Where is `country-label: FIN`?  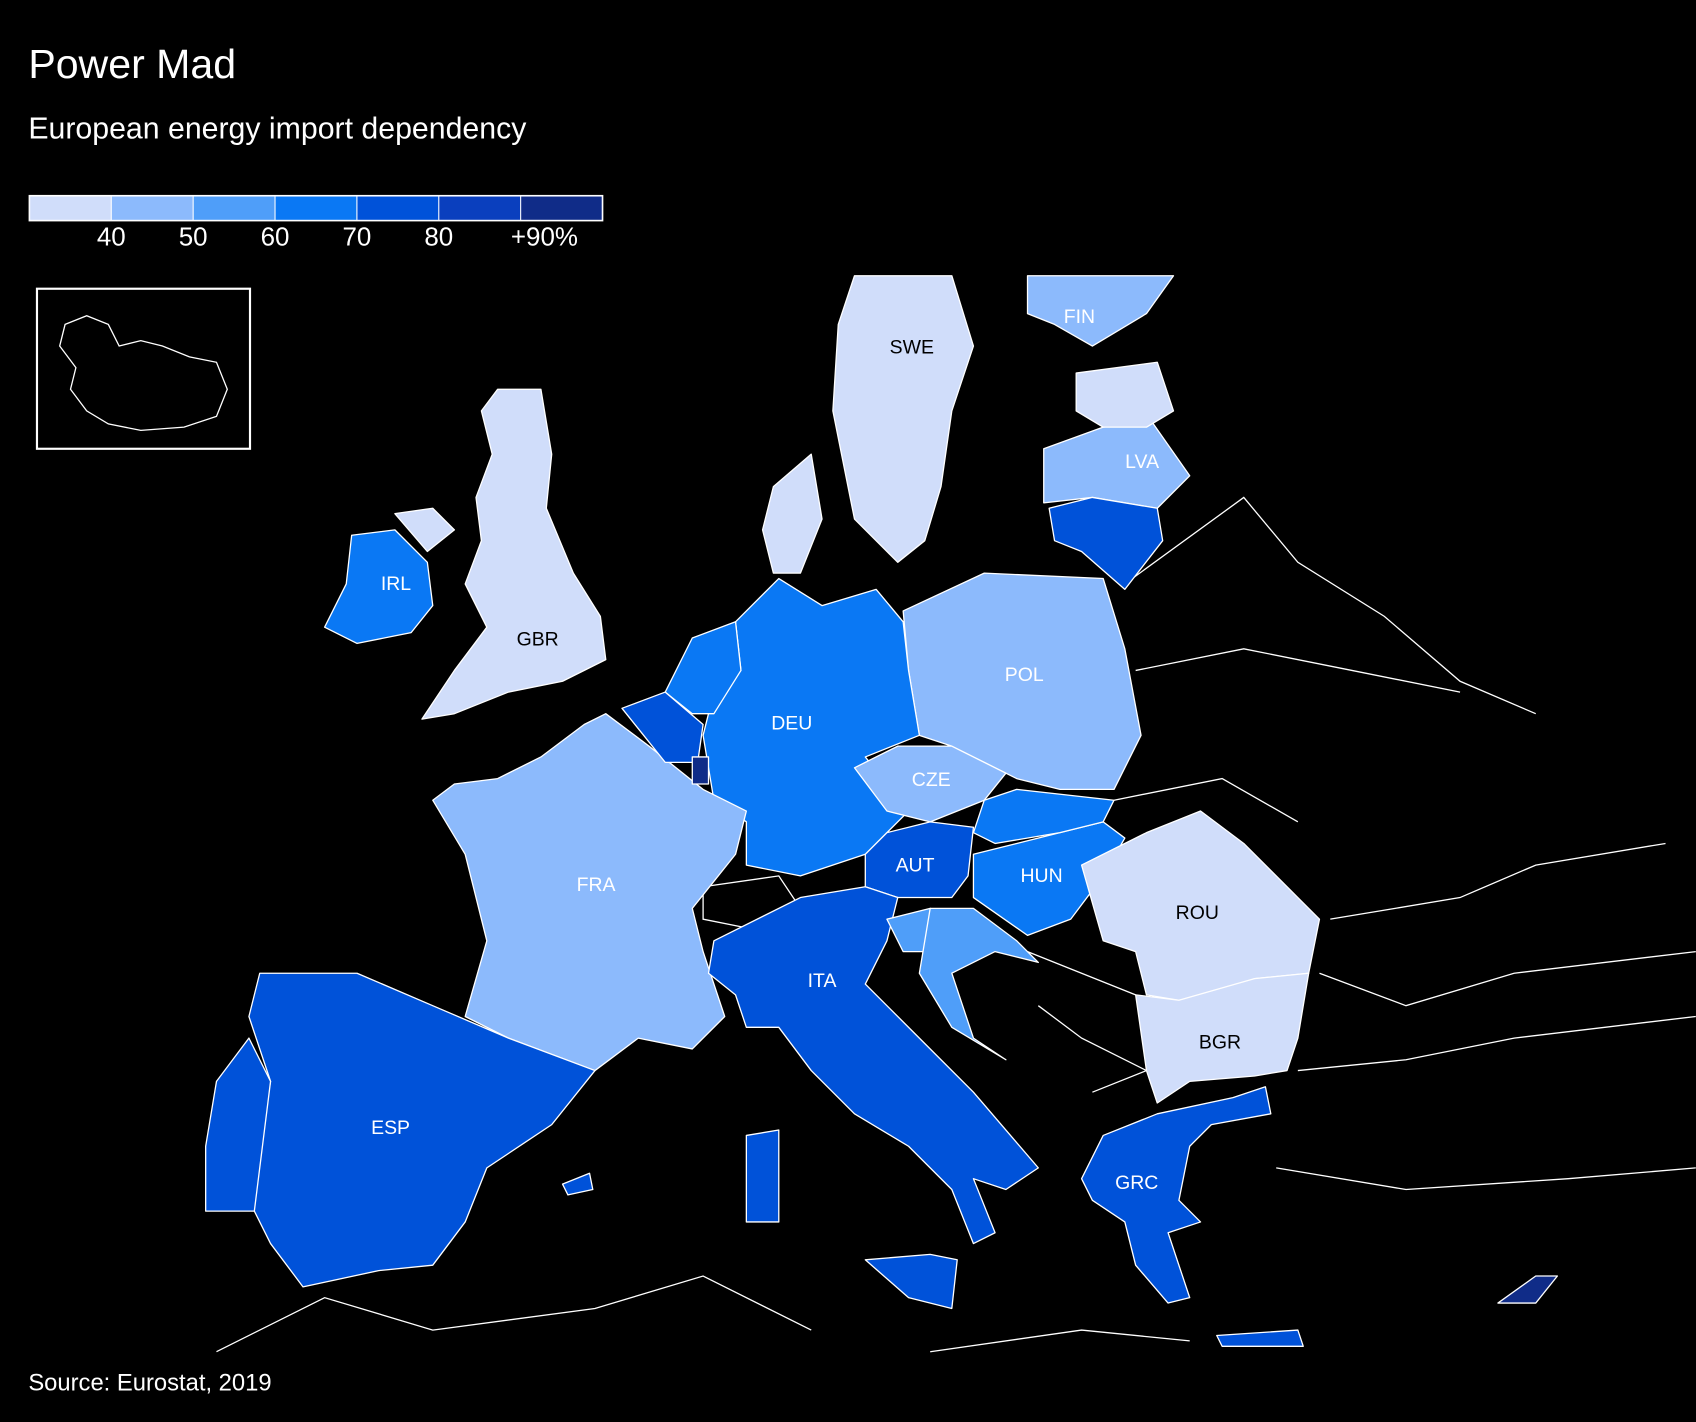
country-label: FIN is located at coordinates (1079, 317).